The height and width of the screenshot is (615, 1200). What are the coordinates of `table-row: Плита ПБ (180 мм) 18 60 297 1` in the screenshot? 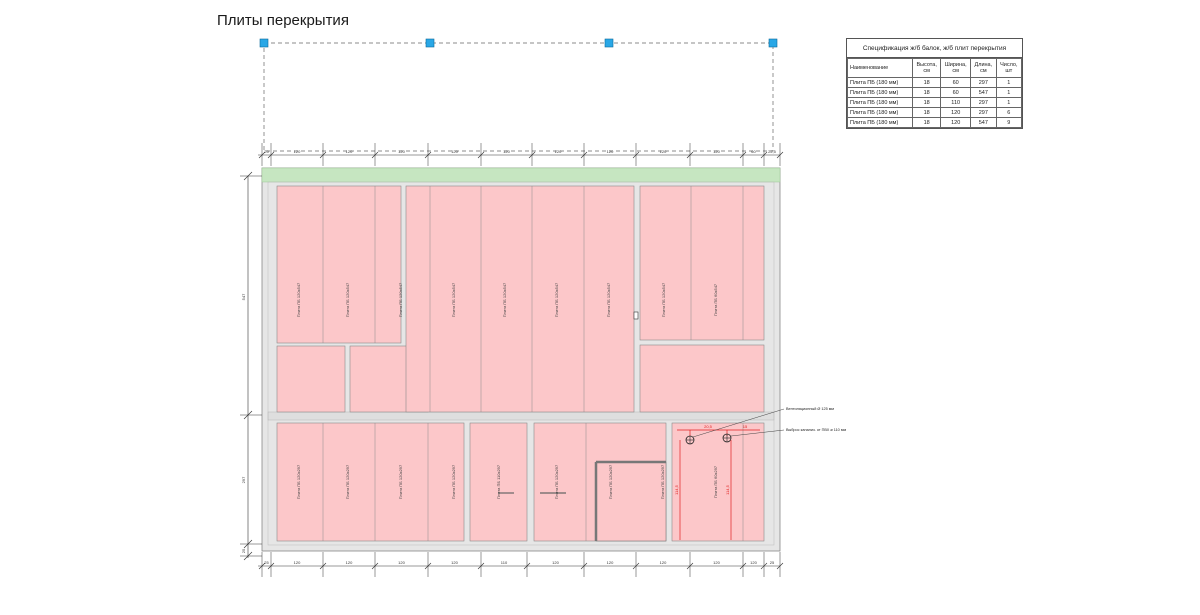 It's located at (935, 82).